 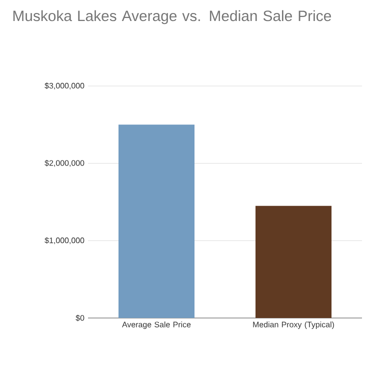 What do you see at coordinates (172, 17) in the screenshot?
I see `chart-title: Muskoka Lakes Average vs. Median Sale Price` at bounding box center [172, 17].